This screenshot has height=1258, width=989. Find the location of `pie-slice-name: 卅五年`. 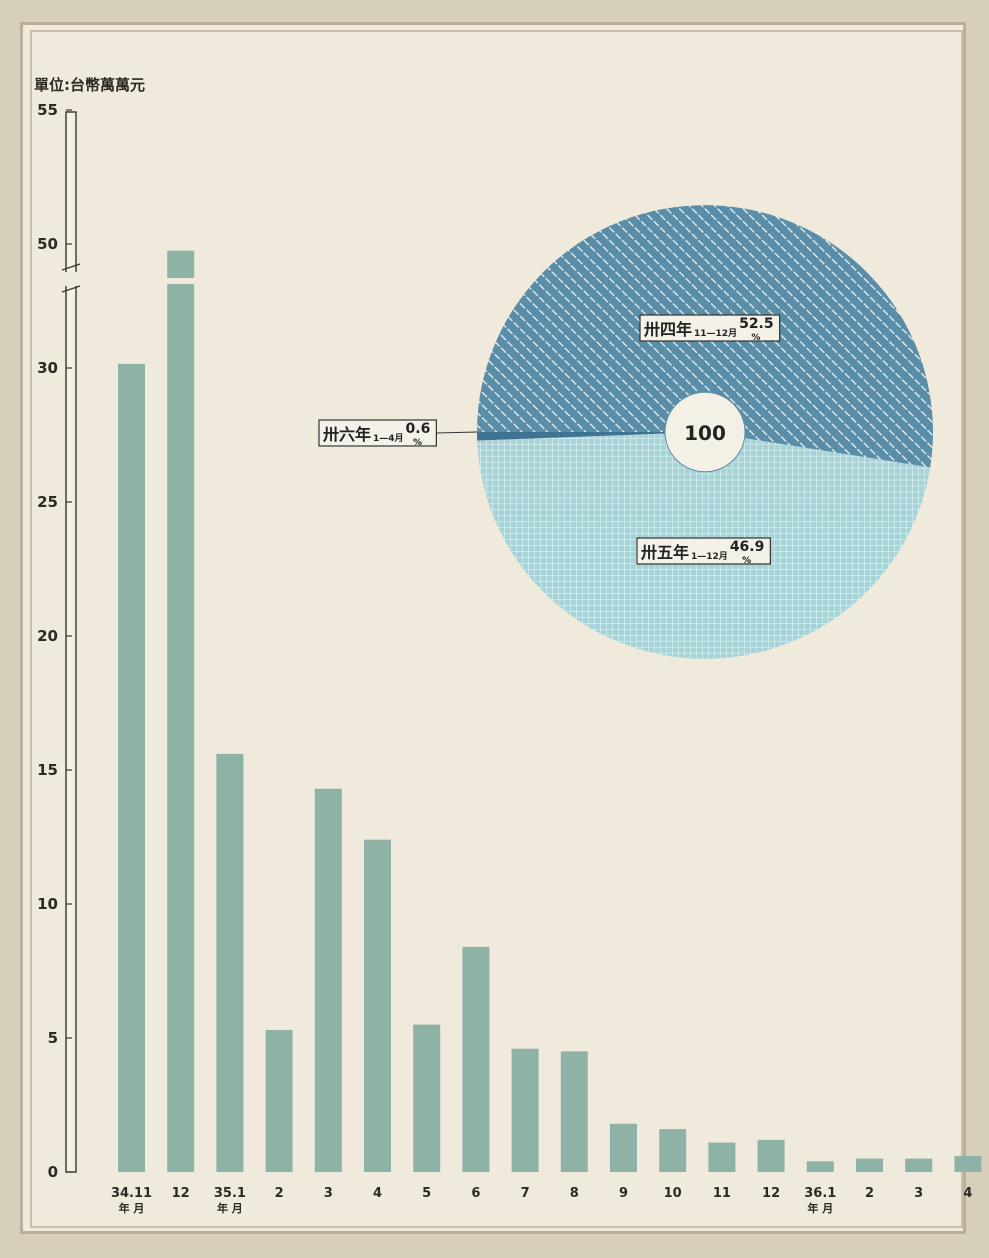

pie-slice-name: 卅五年 is located at coordinates (665, 552).